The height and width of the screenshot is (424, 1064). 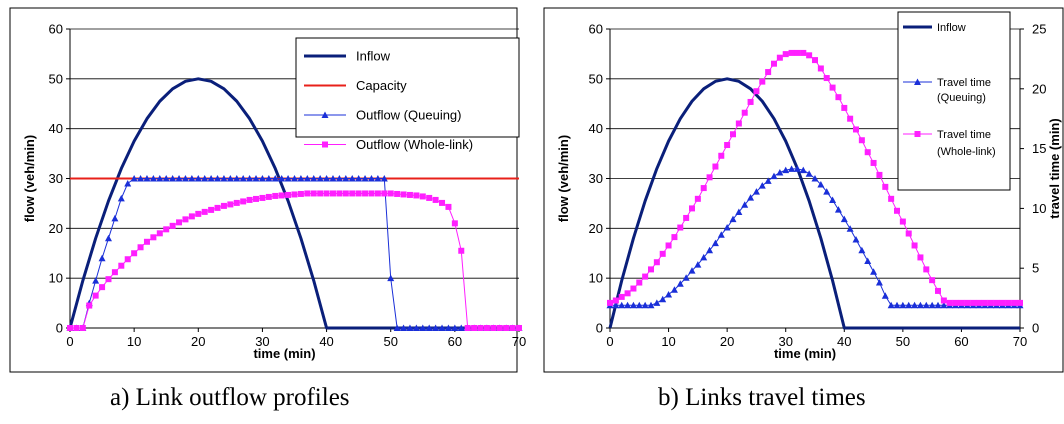 What do you see at coordinates (134, 341) in the screenshot?
I see `x-tick-label: 10` at bounding box center [134, 341].